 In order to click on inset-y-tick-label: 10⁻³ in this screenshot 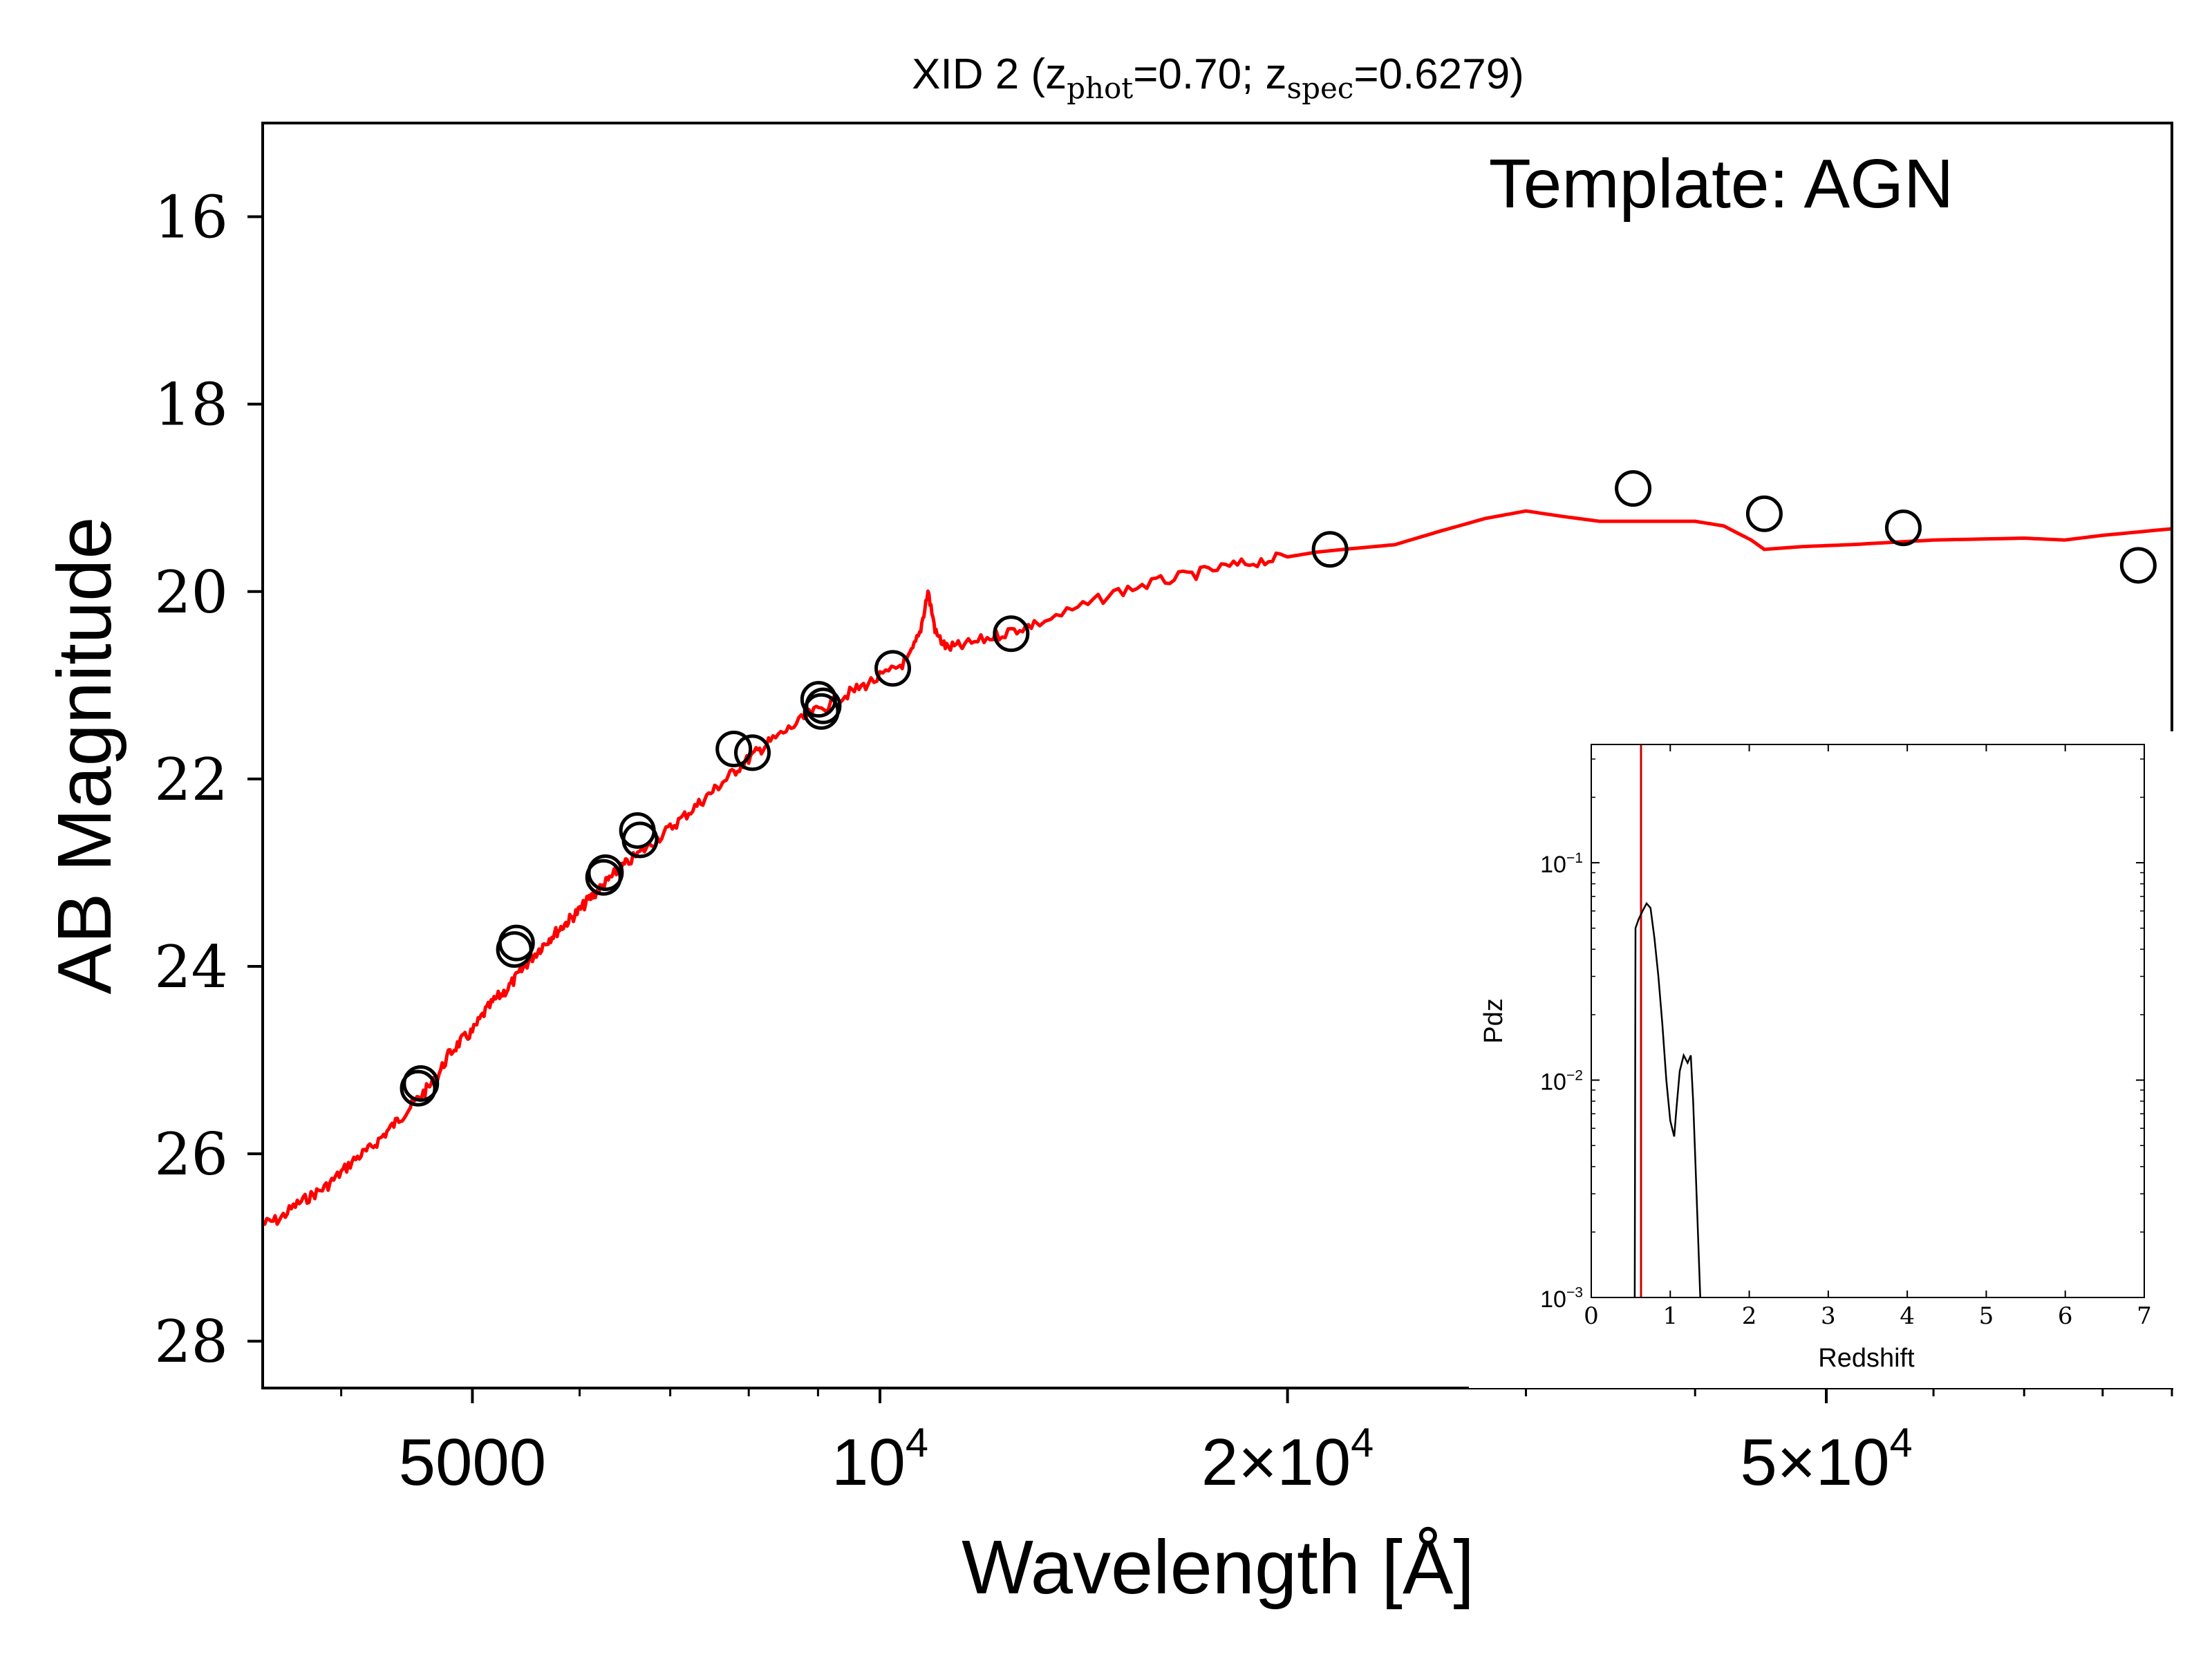, I will do `click(1562, 1299)`.